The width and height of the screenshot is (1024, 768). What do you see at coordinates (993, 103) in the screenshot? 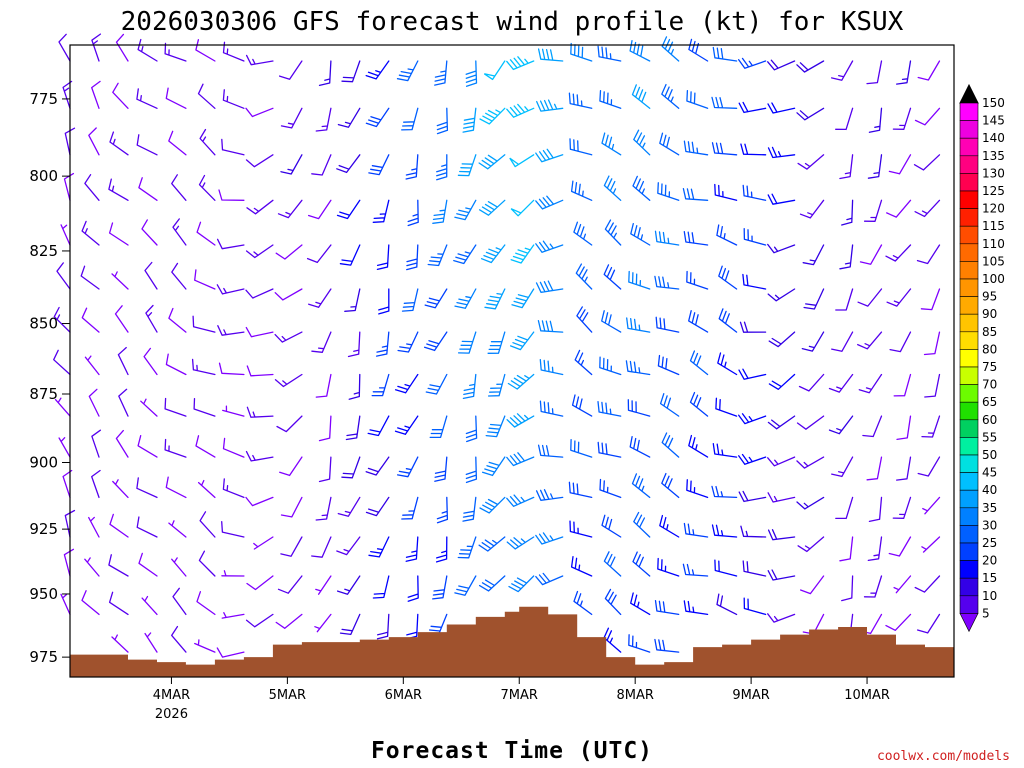
I see `colorbar-label: 150` at bounding box center [993, 103].